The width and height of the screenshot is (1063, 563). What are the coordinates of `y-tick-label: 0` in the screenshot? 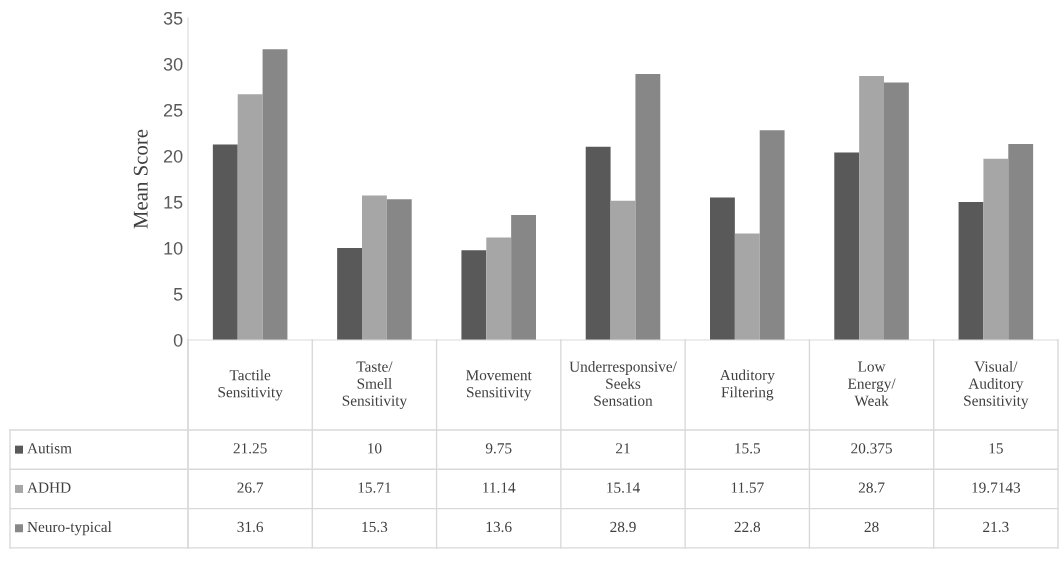 It's located at (178, 340).